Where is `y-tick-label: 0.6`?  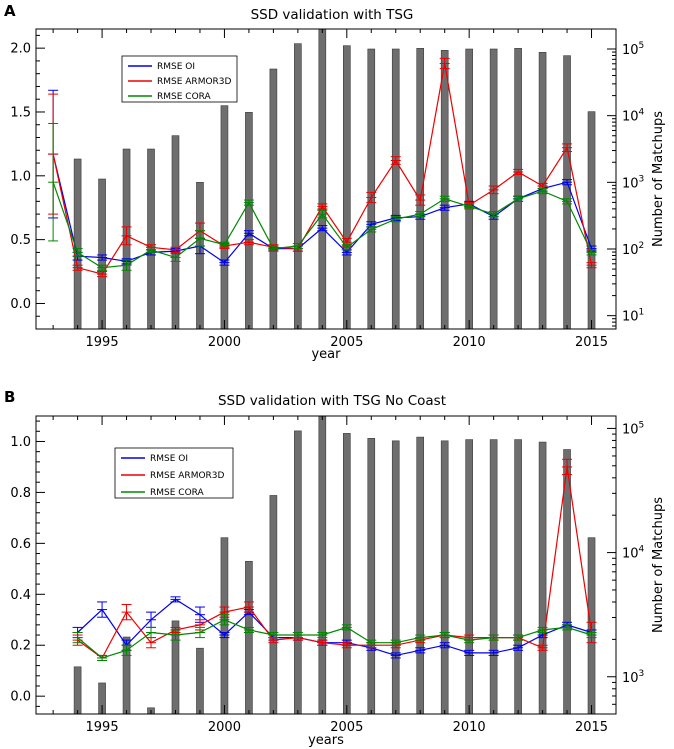
y-tick-label: 0.6 is located at coordinates (20, 544).